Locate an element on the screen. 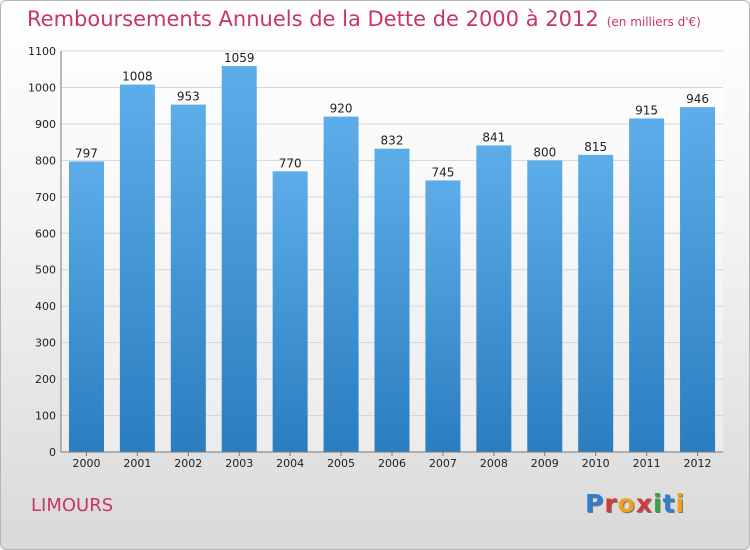 Image resolution: width=750 pixels, height=550 pixels. y-tick-label: 100 is located at coordinates (45, 416).